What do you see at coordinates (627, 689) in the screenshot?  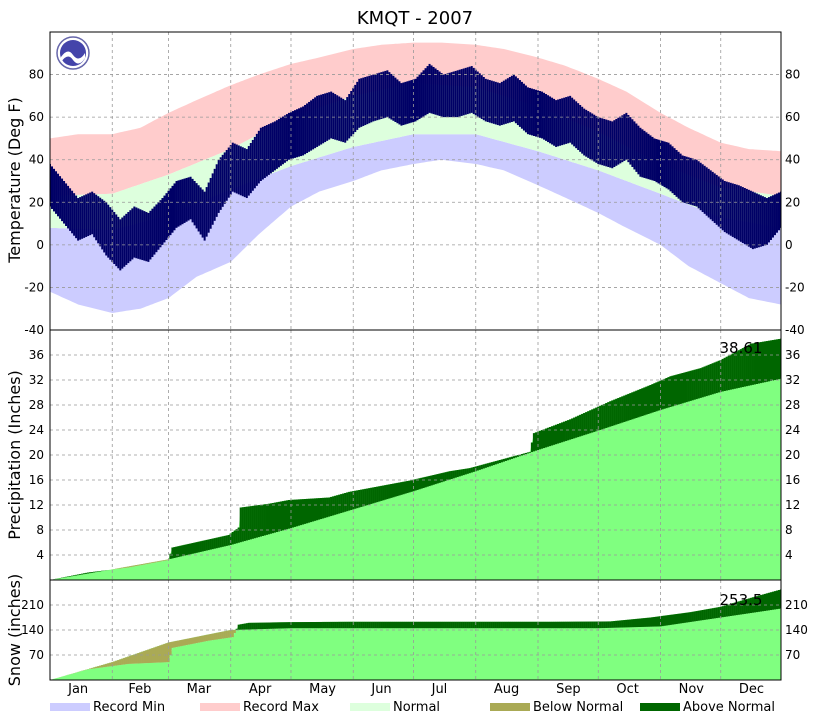 I see `month-label: Oct` at bounding box center [627, 689].